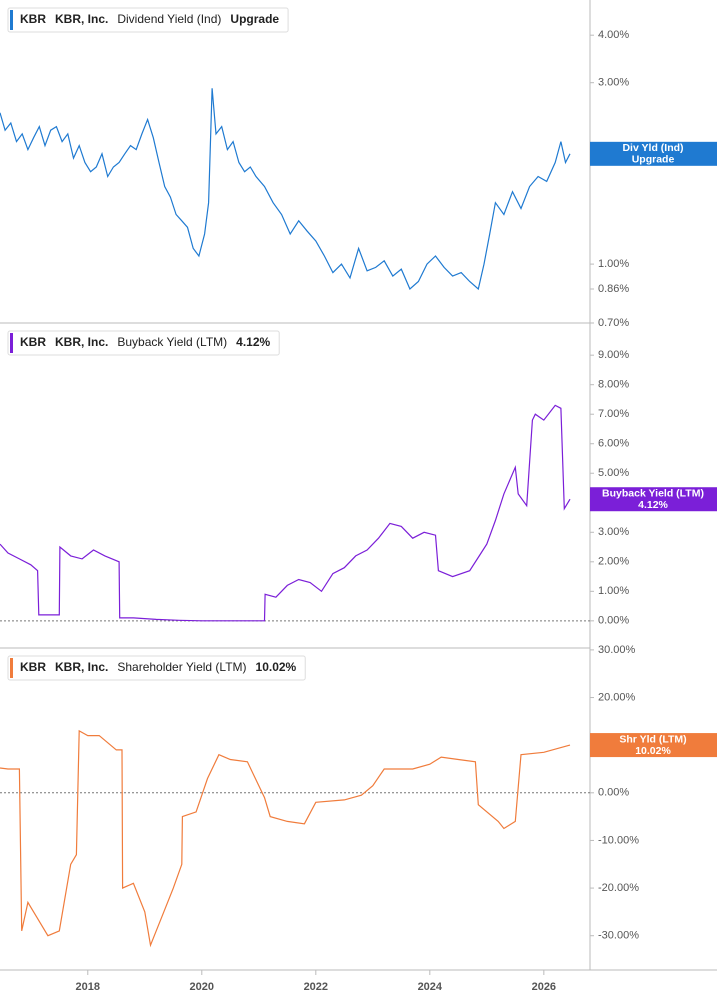 The image size is (717, 1005). I want to click on y-tick-label: 0.70%, so click(613, 323).